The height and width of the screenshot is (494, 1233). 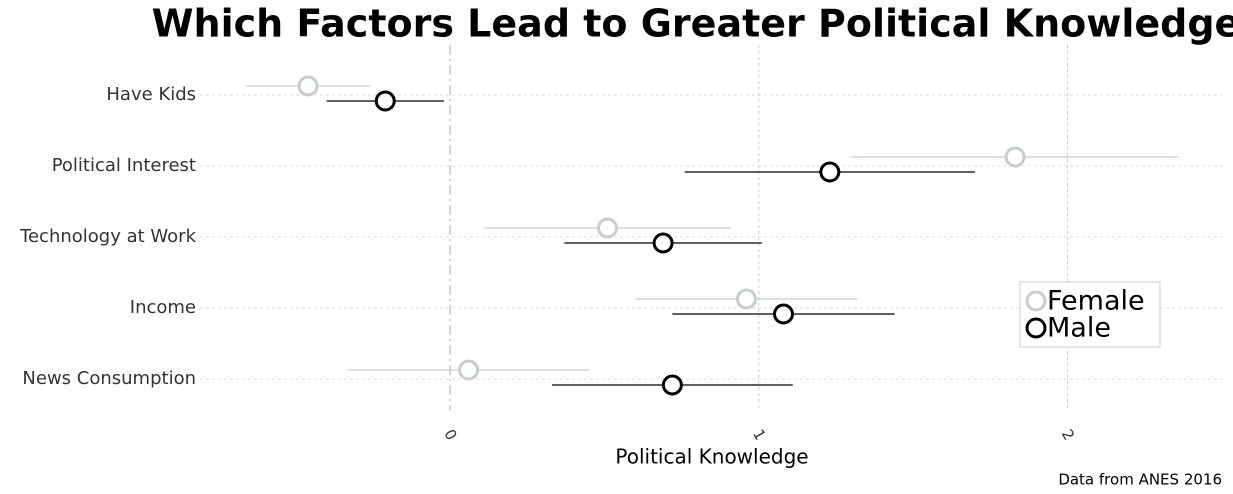 I want to click on x-axis-label: Political Knowledge, so click(x=711, y=457).